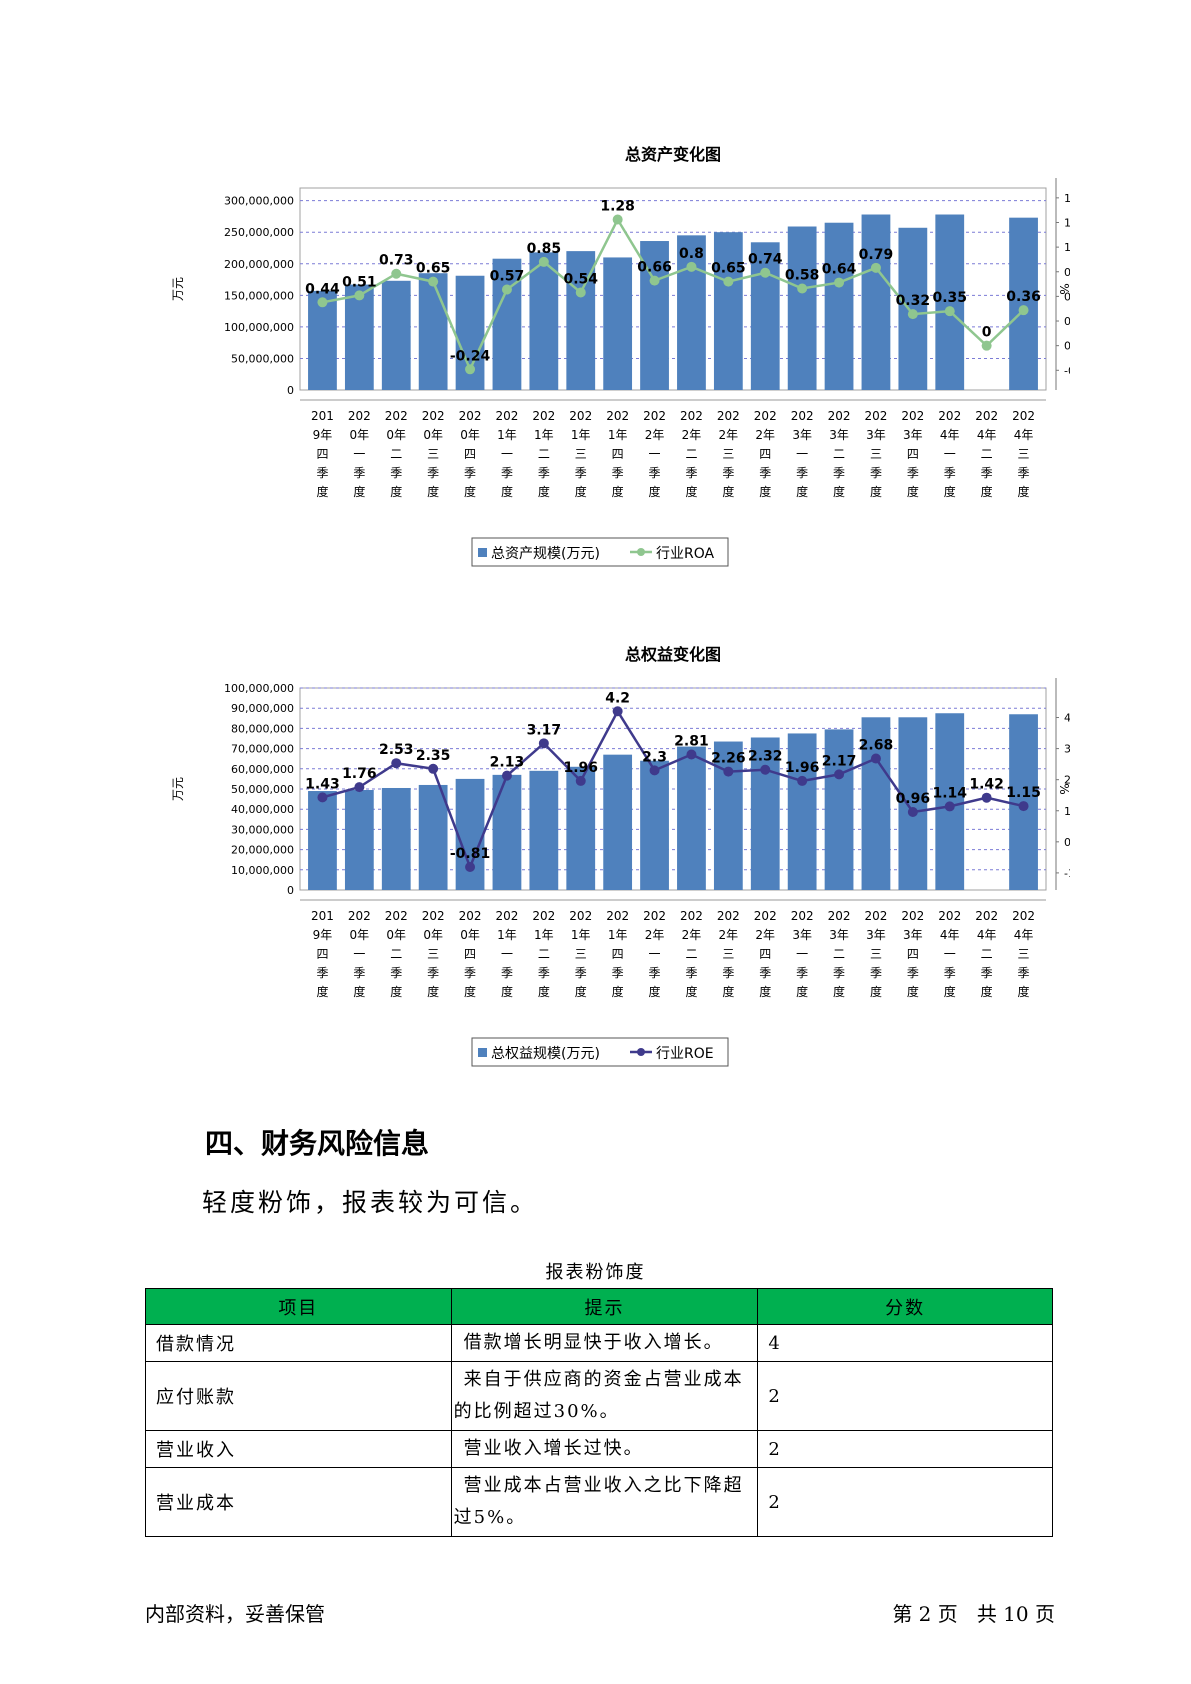 The height and width of the screenshot is (1684, 1191). Describe the element at coordinates (673, 154) in the screenshot. I see `chart-title: 总资产变化图` at that location.